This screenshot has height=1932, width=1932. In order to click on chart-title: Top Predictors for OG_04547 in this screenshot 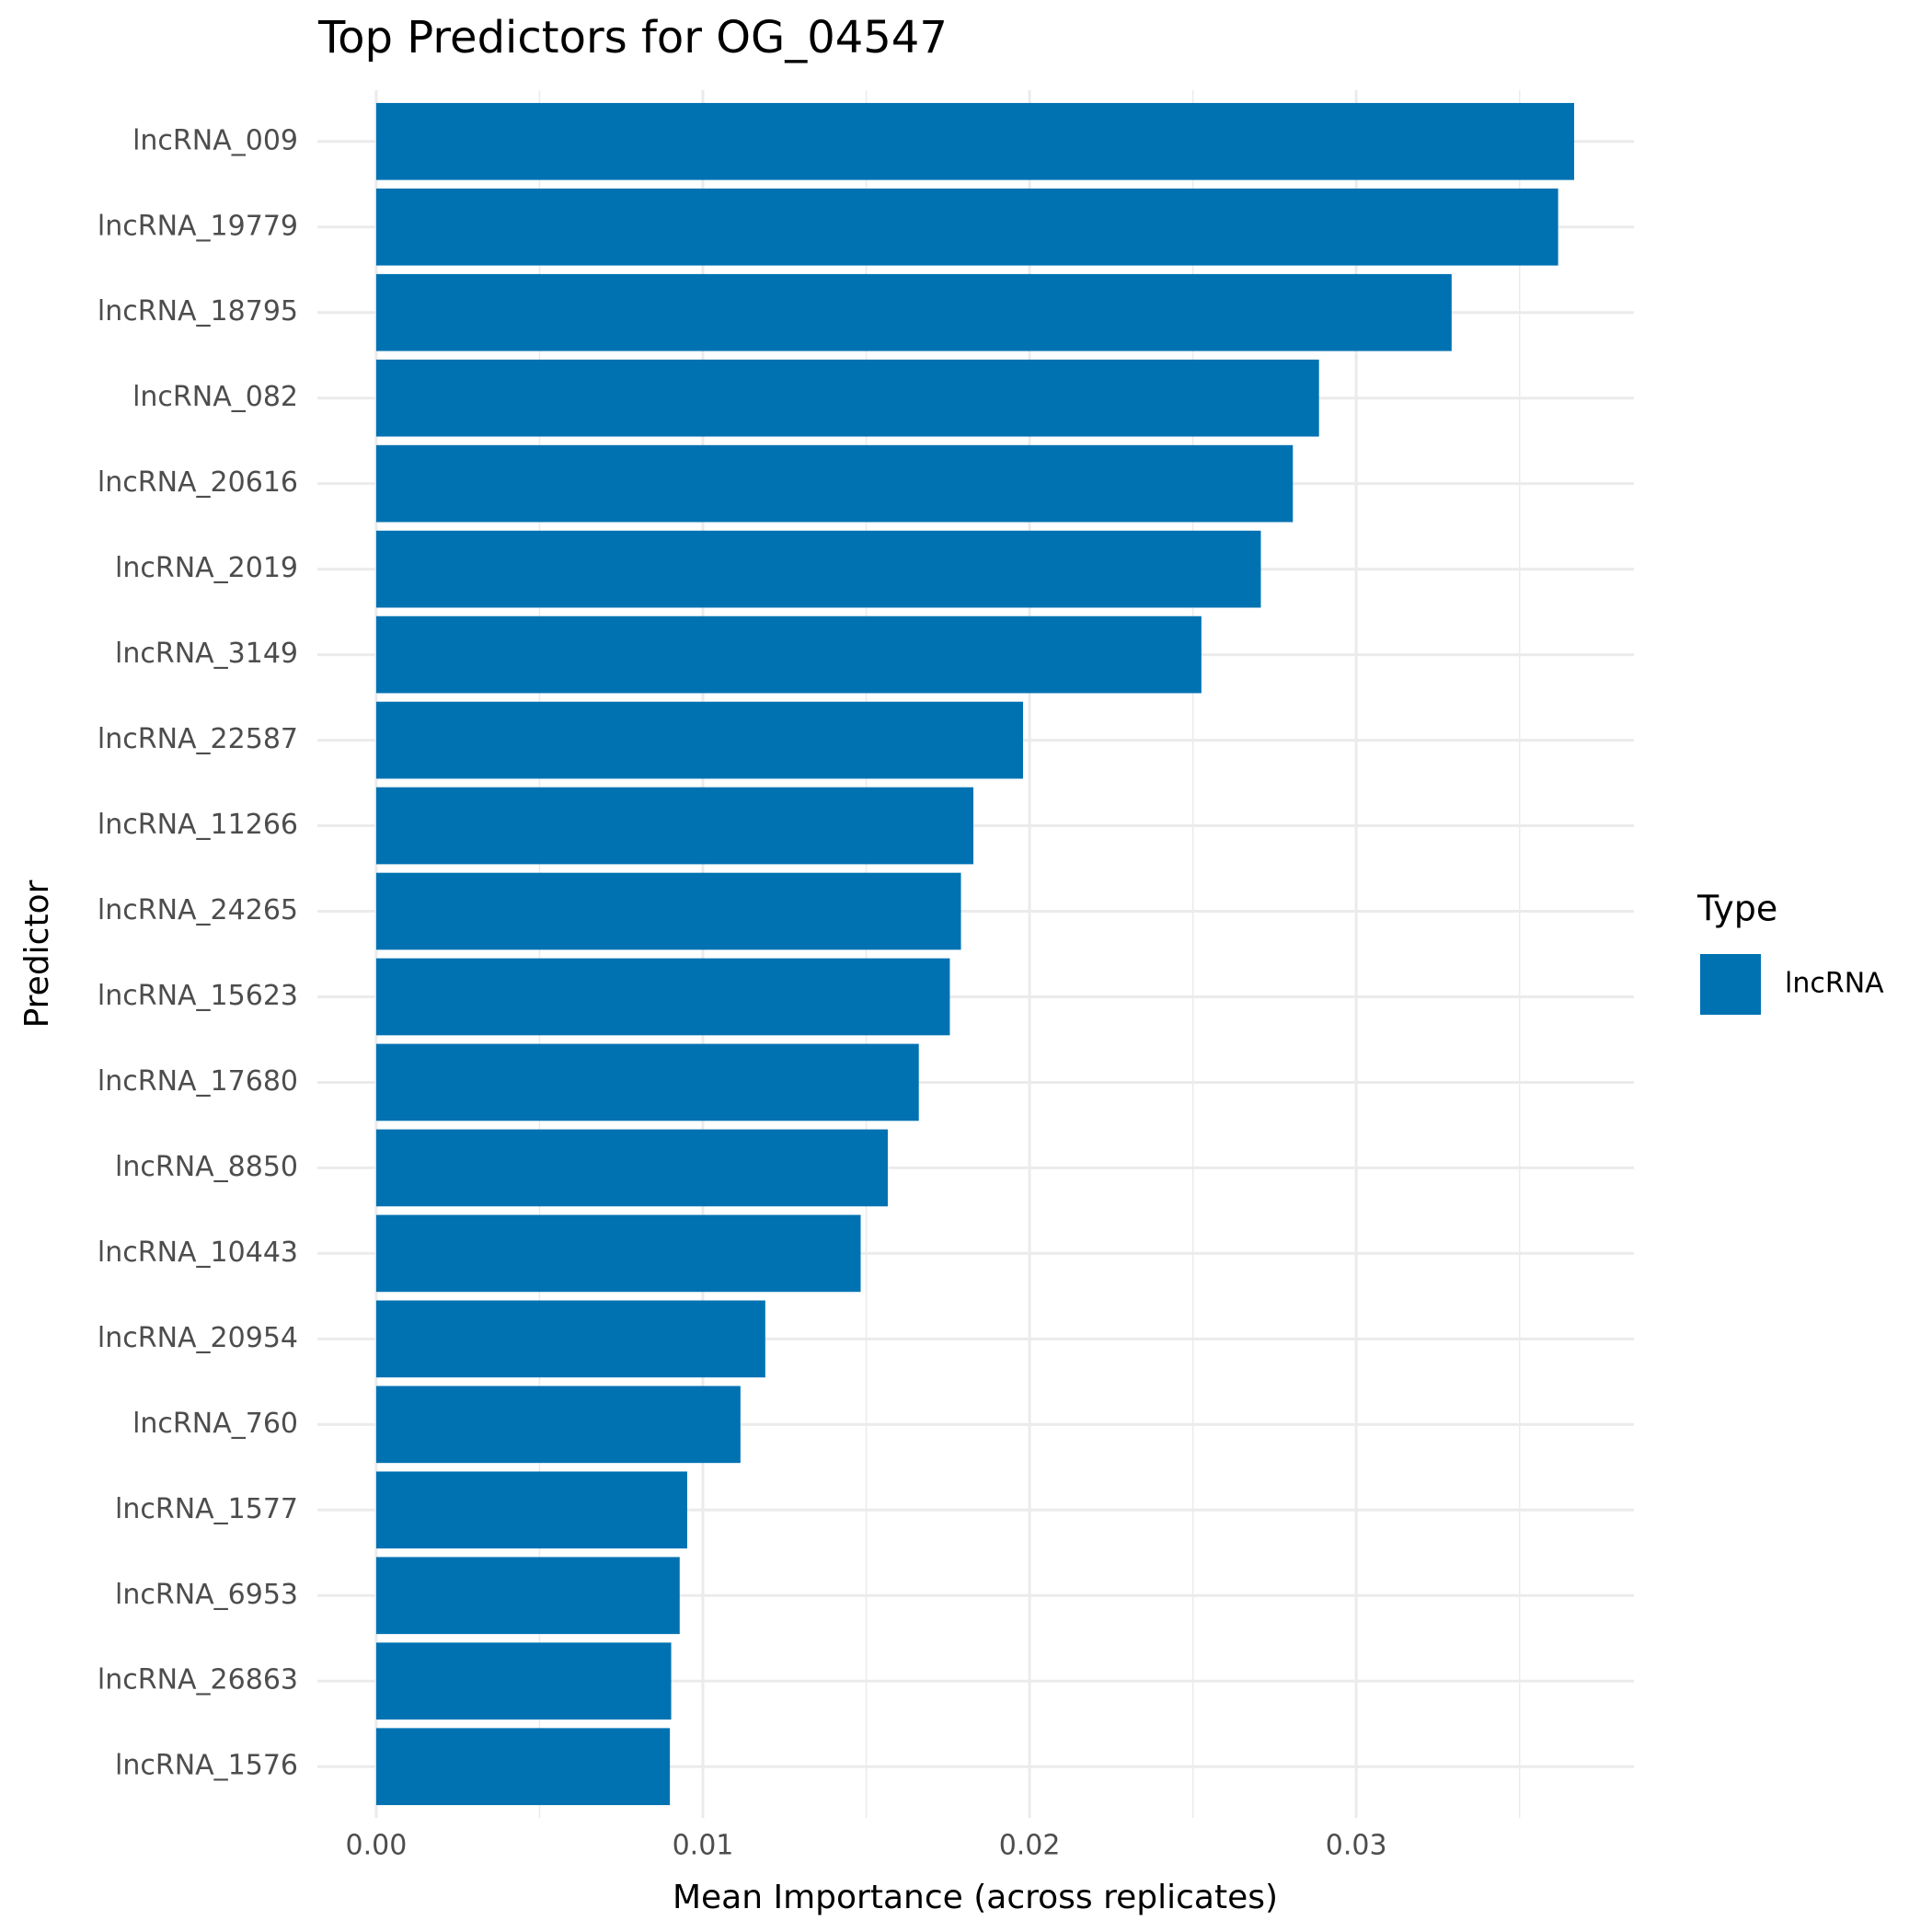, I will do `click(632, 37)`.